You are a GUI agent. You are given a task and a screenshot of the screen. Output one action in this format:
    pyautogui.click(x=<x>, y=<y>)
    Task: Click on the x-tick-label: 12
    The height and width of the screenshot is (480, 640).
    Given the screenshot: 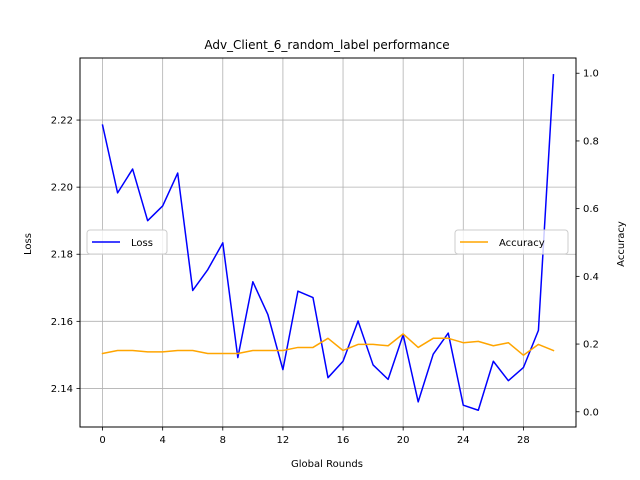 What is the action you would take?
    pyautogui.click(x=283, y=440)
    